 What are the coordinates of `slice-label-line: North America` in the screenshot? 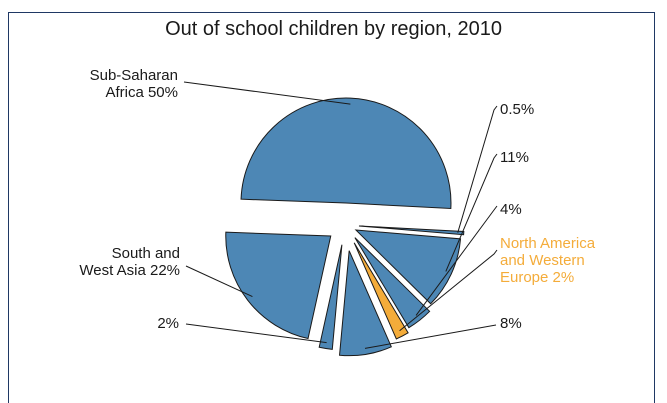 It's located at (548, 243).